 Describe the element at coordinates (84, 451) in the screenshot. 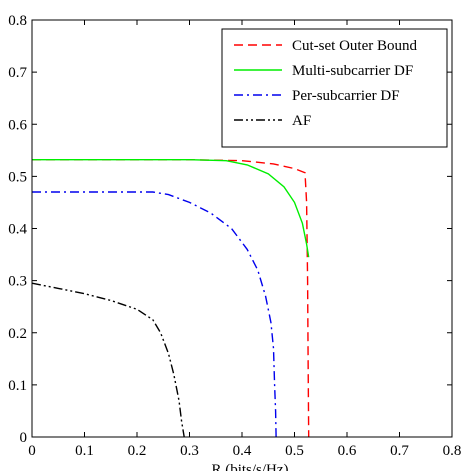

I see `x-tick-label-1: 0.1` at that location.